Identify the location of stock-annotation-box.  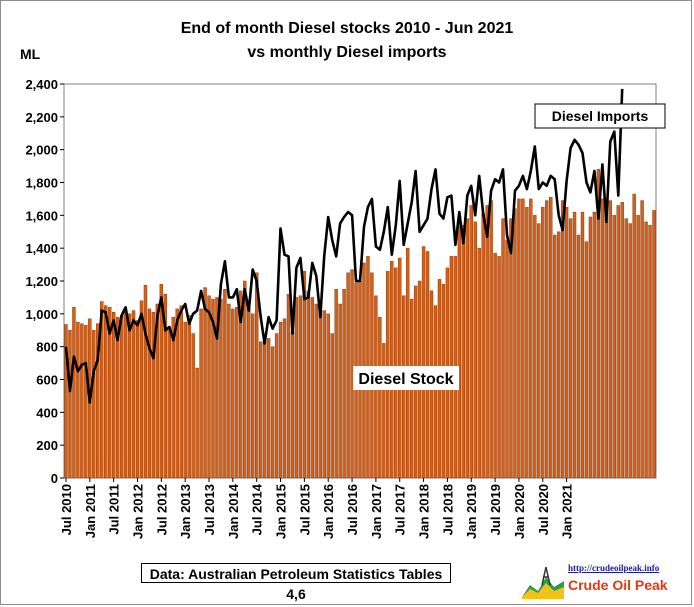
(406, 378).